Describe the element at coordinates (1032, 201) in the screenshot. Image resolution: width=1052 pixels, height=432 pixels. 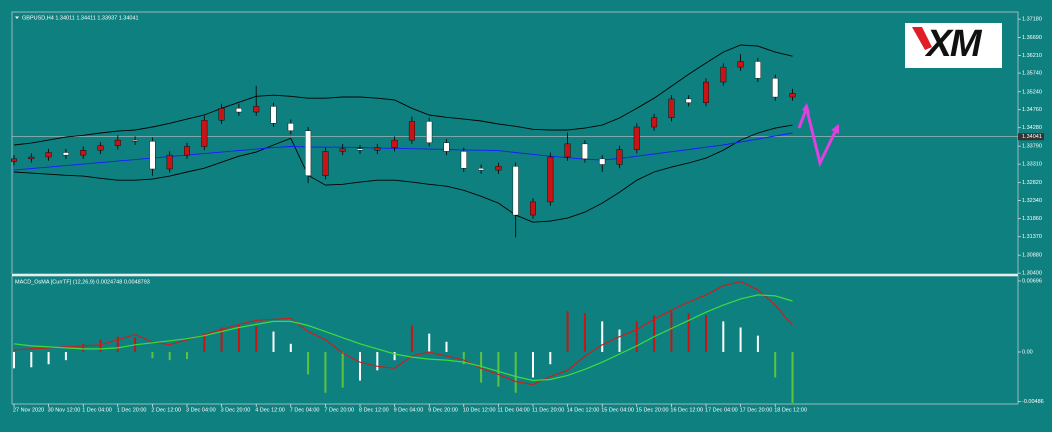
I see `y-tick-label: 1.32340` at that location.